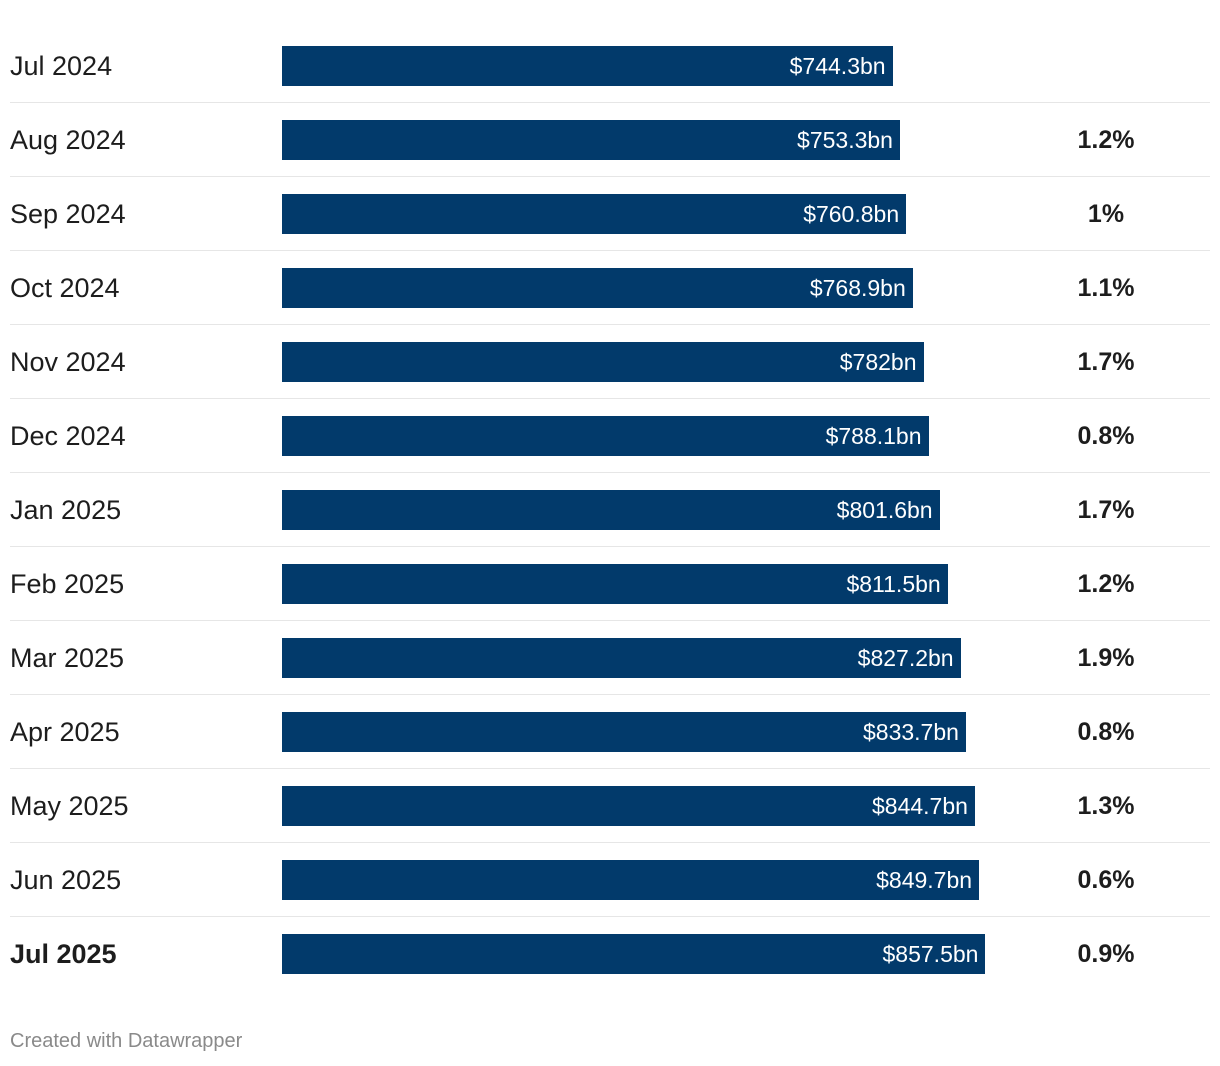 Image resolution: width=1220 pixels, height=1066 pixels. Describe the element at coordinates (837, 66) in the screenshot. I see `bar-value-label: $744.3bn` at that location.